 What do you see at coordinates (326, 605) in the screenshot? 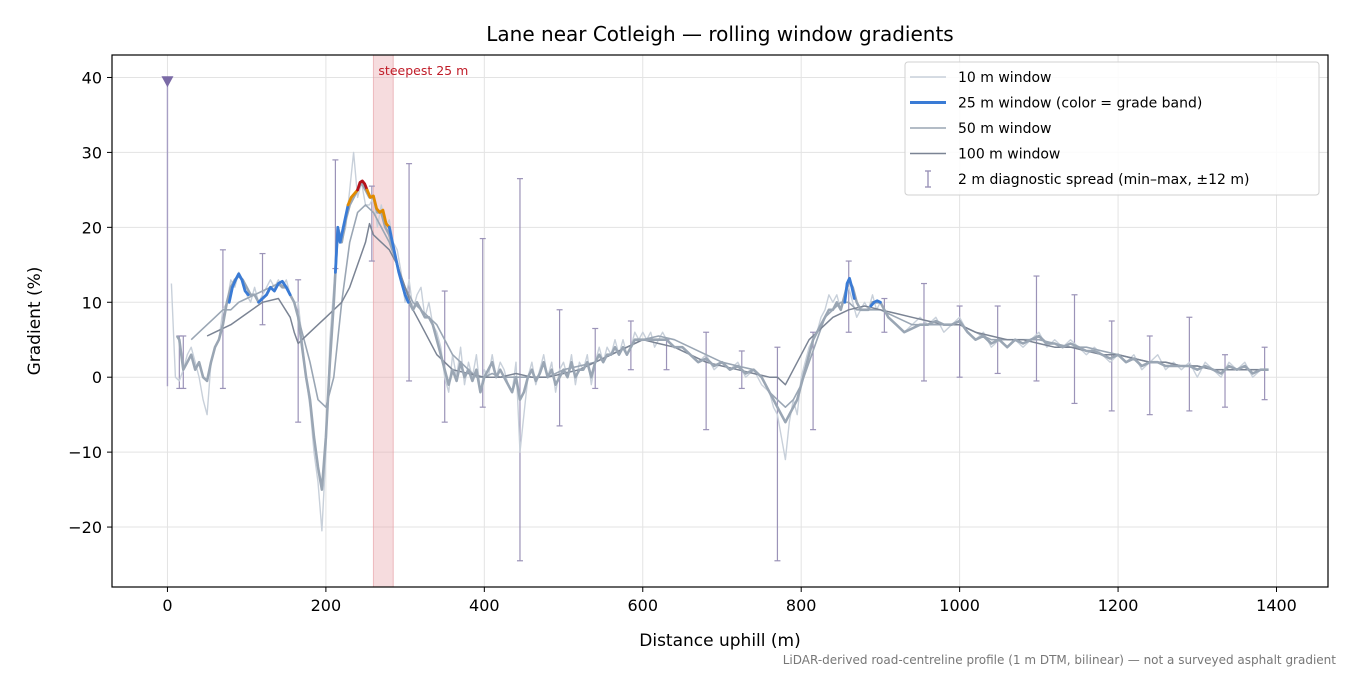
I see `x-tick-label: 200` at bounding box center [326, 605].